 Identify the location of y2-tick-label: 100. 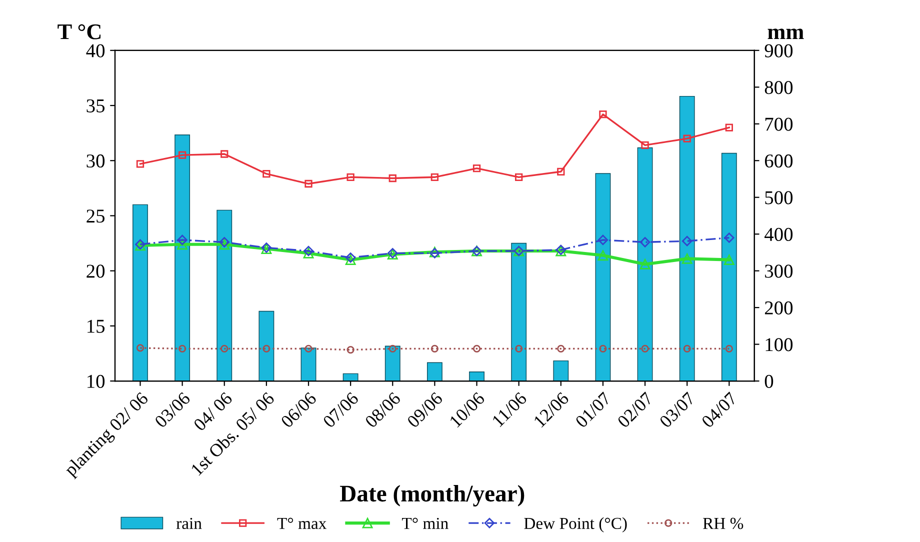
(779, 345).